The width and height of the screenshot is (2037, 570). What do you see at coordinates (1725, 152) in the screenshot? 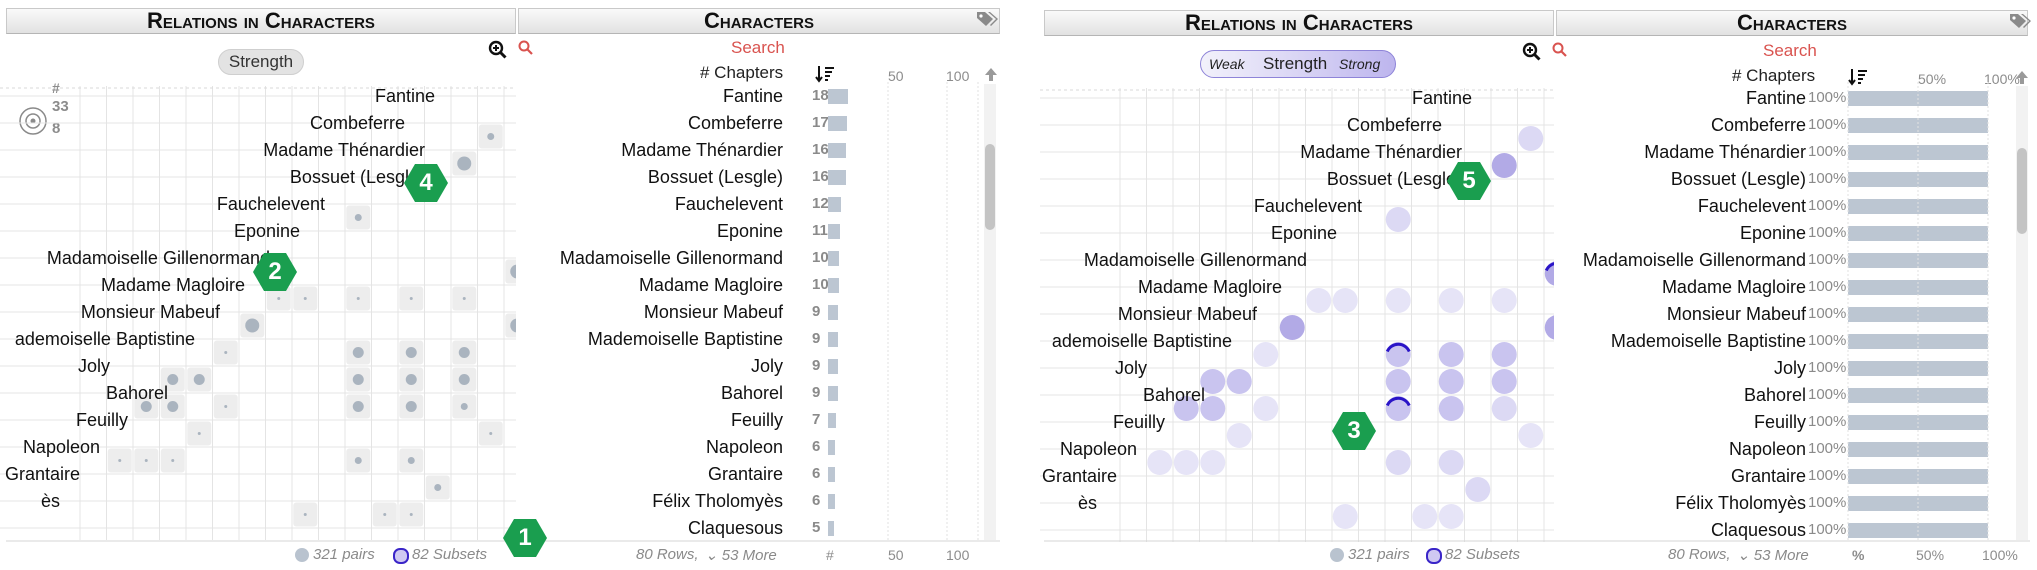
I see `list-item-name: Madame Thénardier` at bounding box center [1725, 152].